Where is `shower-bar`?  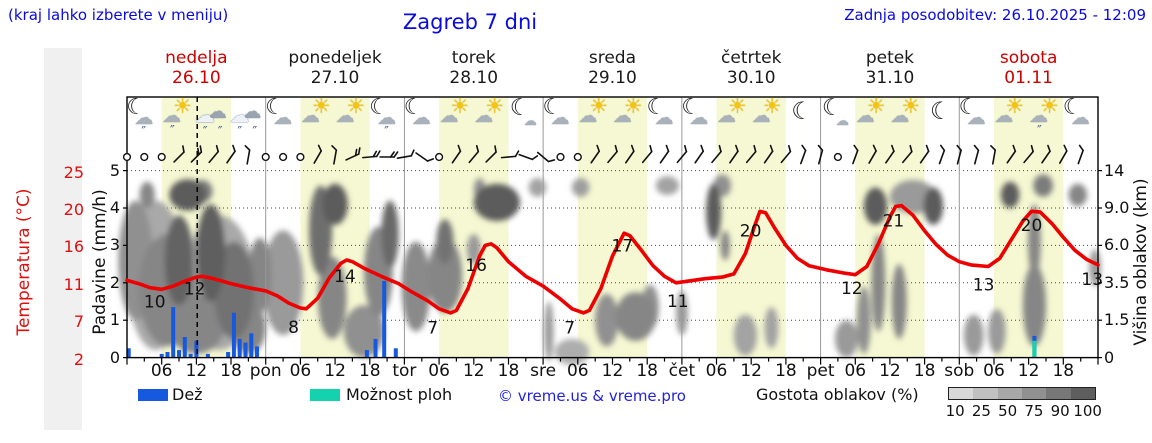
shower-bar is located at coordinates (1034, 349).